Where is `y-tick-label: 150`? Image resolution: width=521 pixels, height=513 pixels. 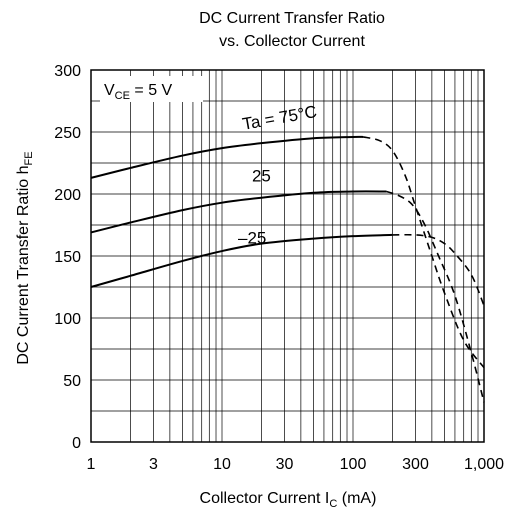 y-tick-label: 150 is located at coordinates (67, 257).